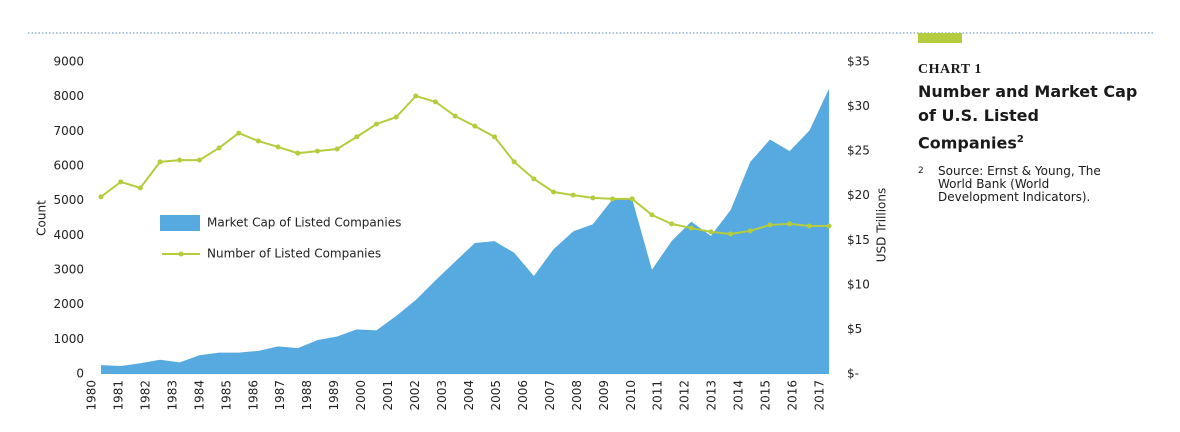 The width and height of the screenshot is (1180, 432). Describe the element at coordinates (858, 195) in the screenshot. I see `y2-tick-label: $20` at that location.